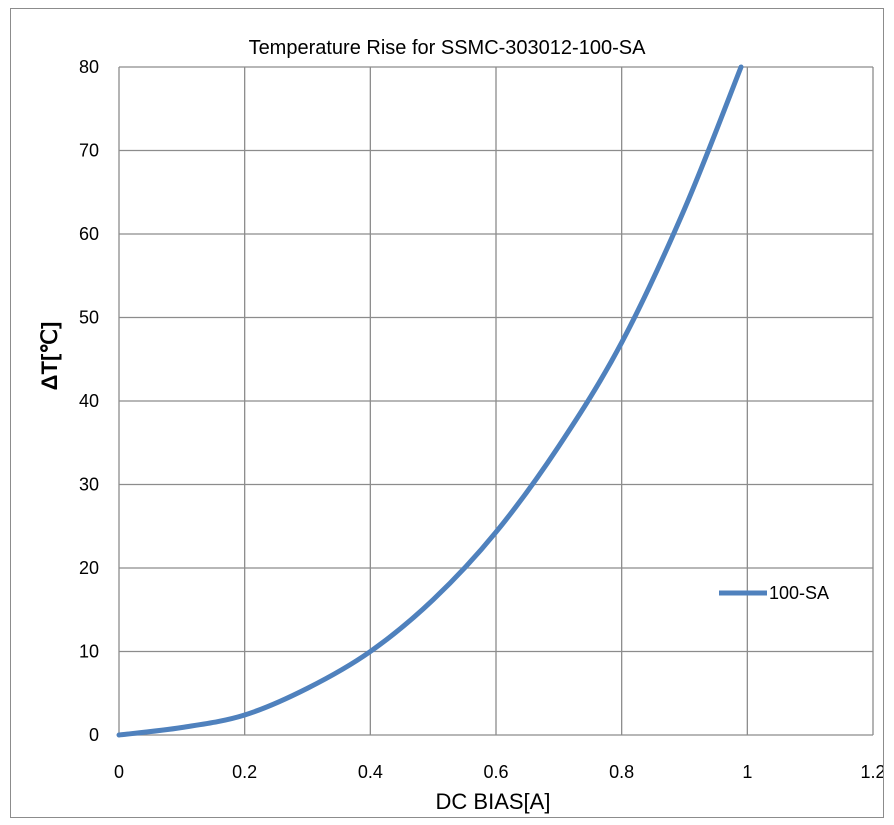  What do you see at coordinates (89, 318) in the screenshot?
I see `y-tick-label: 50` at bounding box center [89, 318].